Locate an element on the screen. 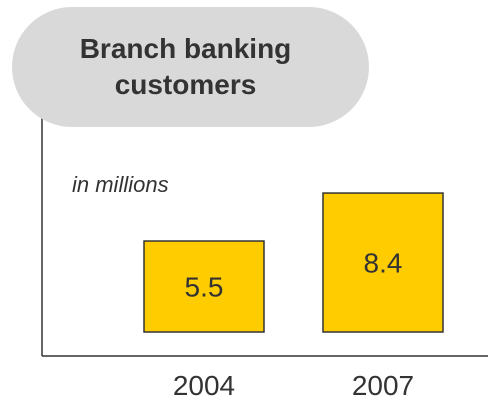 This screenshot has height=399, width=496. value-label-2004: 5.5 is located at coordinates (204, 287).